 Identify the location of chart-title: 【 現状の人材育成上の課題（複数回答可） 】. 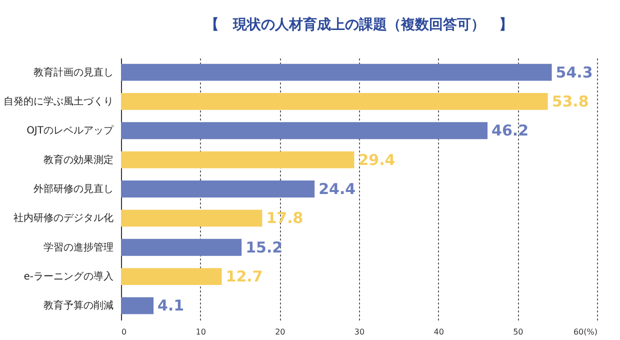
(359, 24).